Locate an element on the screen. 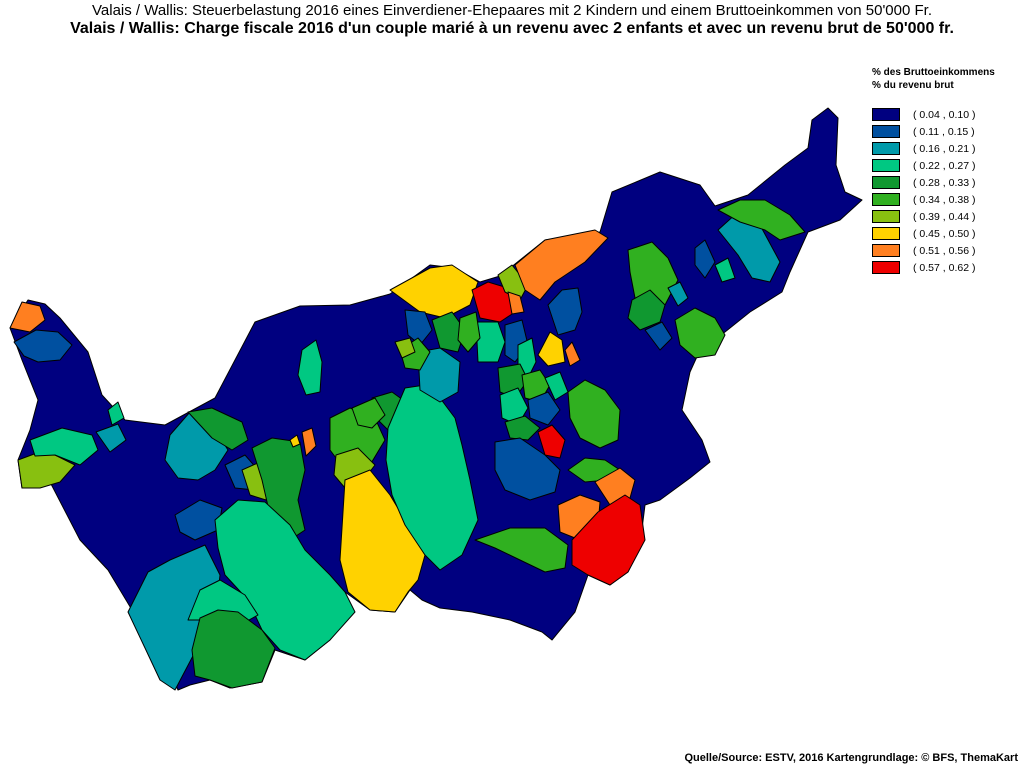 This screenshot has height=768, width=1024. legend-row: ( 0.22 , 0.27 ) is located at coordinates (933, 165).